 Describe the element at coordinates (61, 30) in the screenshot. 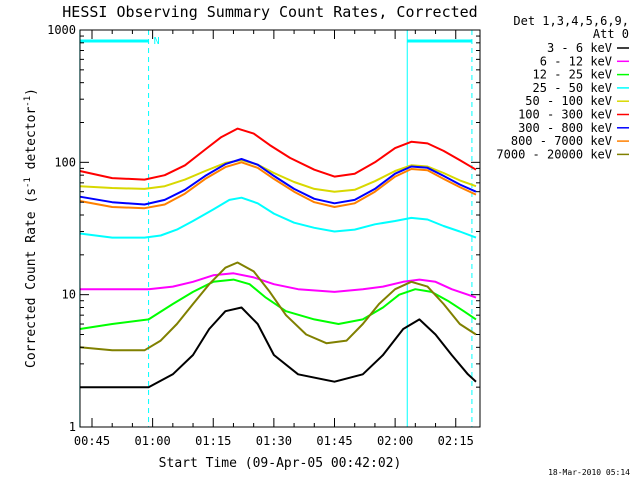

I see `y-tick-label: 1000` at that location.